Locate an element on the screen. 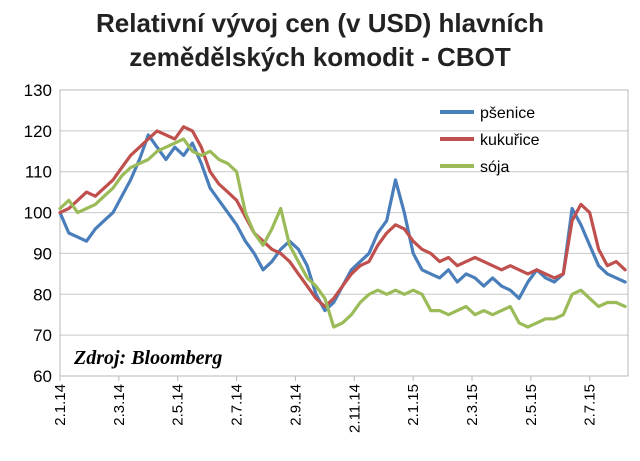 The image size is (640, 461). x-tick-label: 2.11.14 is located at coordinates (354, 408).